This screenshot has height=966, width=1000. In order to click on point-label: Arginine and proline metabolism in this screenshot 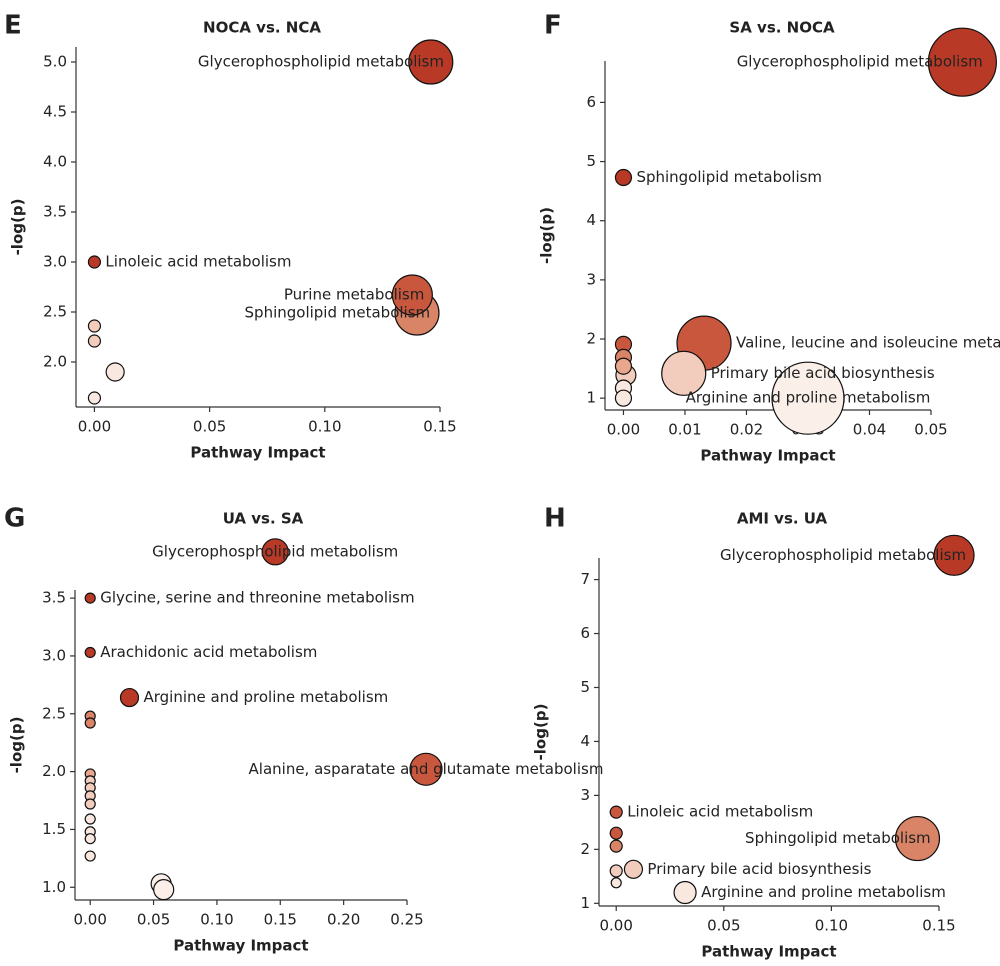, I will do `click(808, 398)`.